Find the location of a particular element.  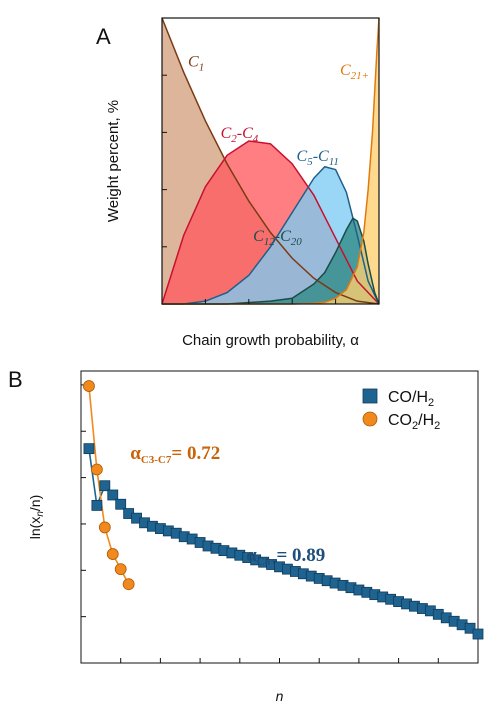

panel-a-letter: A is located at coordinates (103, 36).